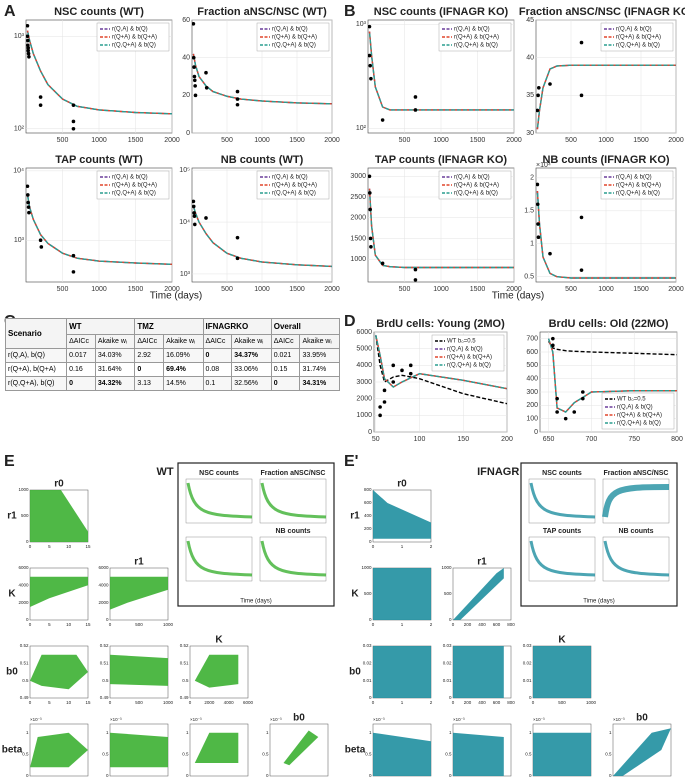 This screenshot has height=777, width=685. I want to click on table-cell: 69.4%, so click(183, 369).